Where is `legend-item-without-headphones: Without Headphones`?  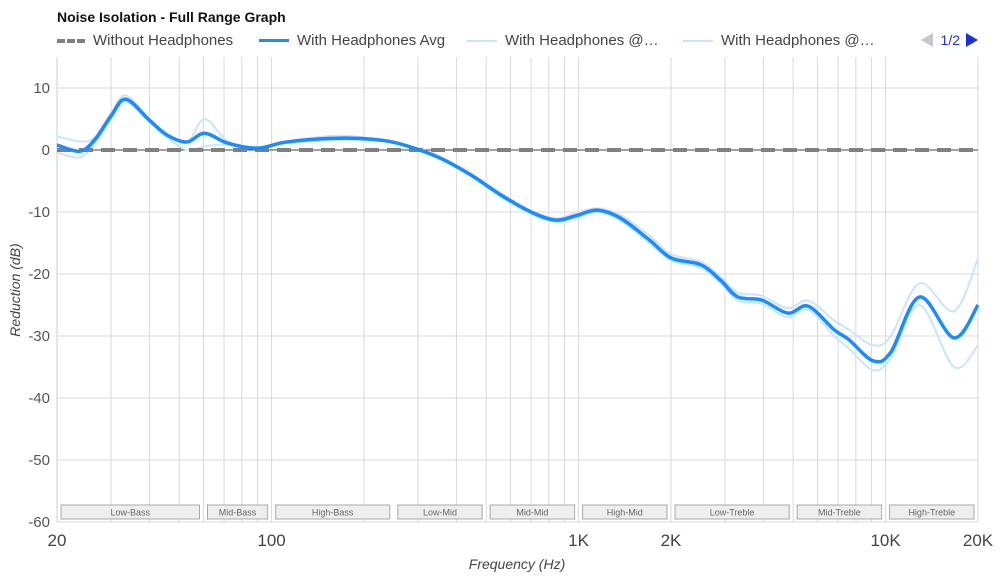 legend-item-without-headphones: Without Headphones is located at coordinates (145, 40).